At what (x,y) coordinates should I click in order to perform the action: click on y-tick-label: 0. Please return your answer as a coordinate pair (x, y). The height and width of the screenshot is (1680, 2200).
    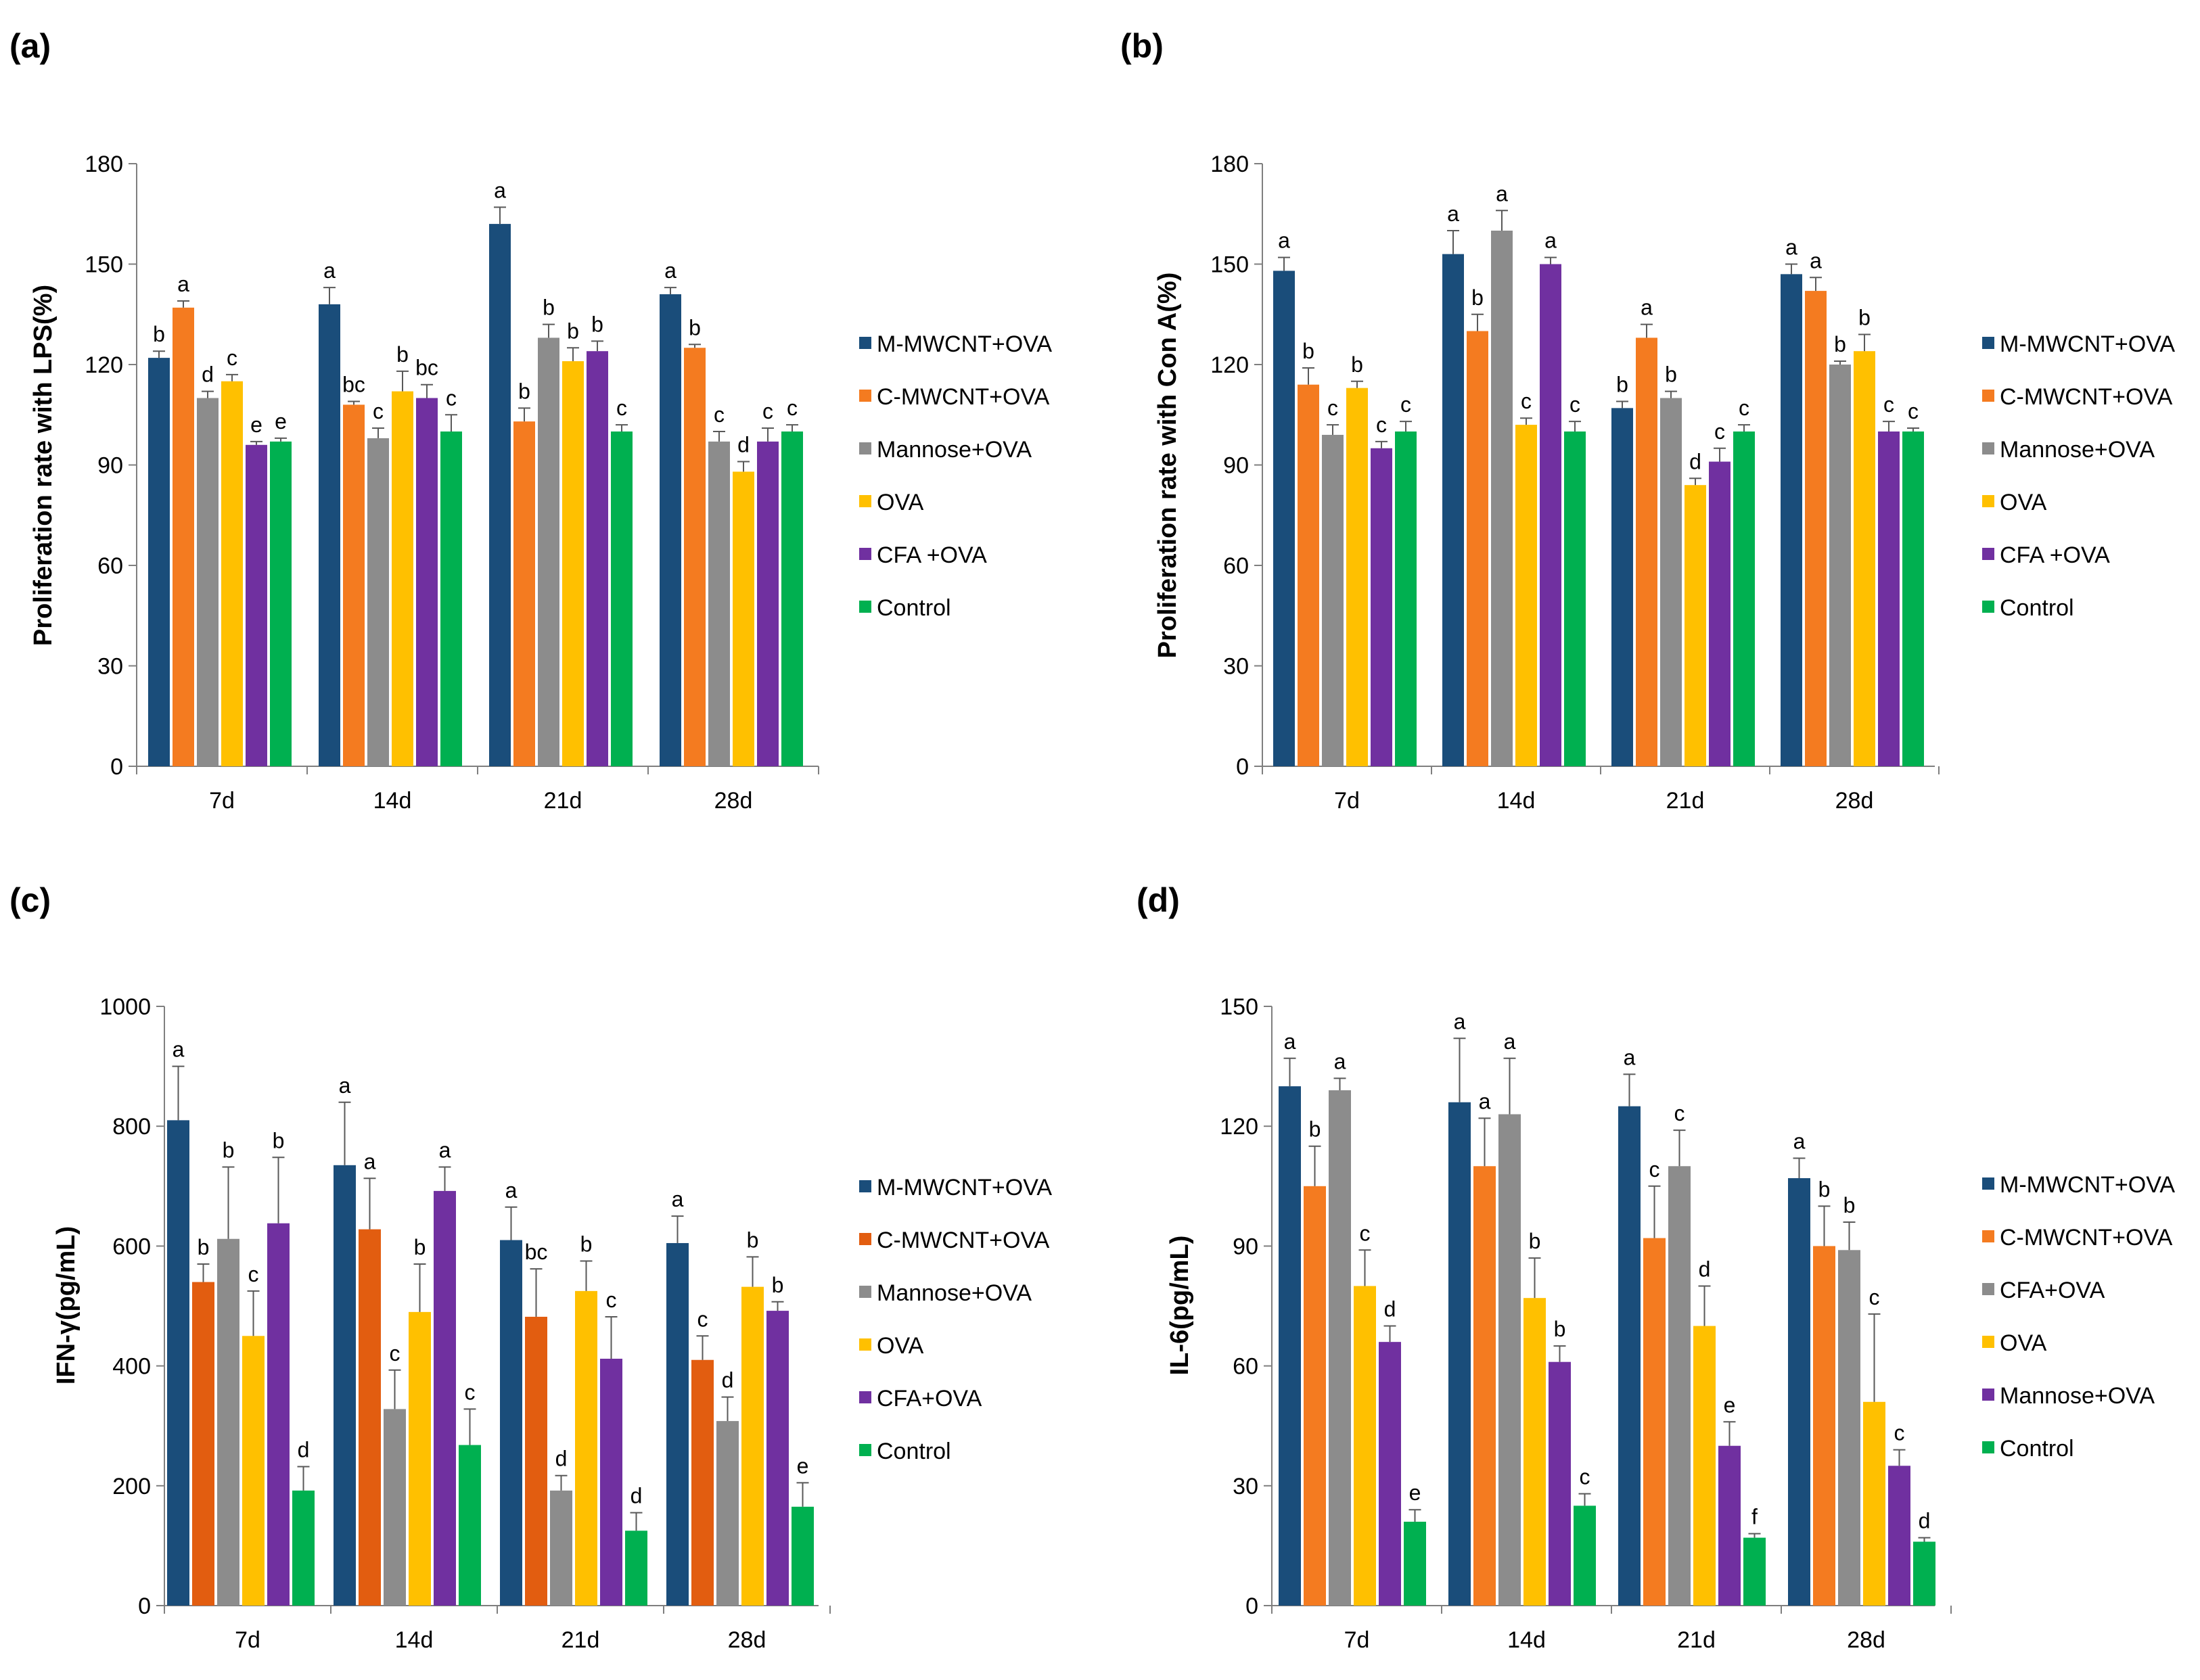
    Looking at the image, I should click on (145, 1606).